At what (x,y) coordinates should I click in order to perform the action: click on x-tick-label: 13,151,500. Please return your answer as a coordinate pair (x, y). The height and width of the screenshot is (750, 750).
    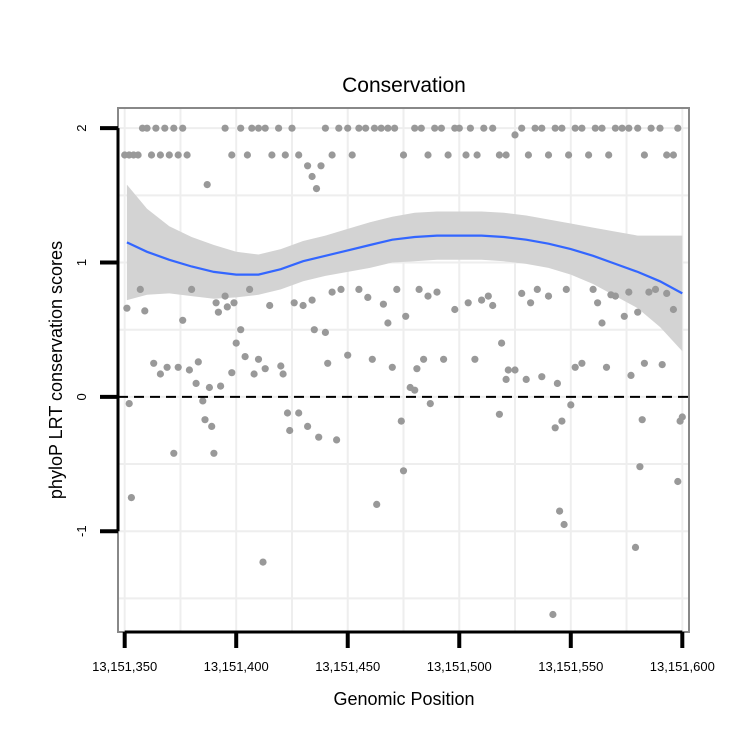
    Looking at the image, I should click on (459, 666).